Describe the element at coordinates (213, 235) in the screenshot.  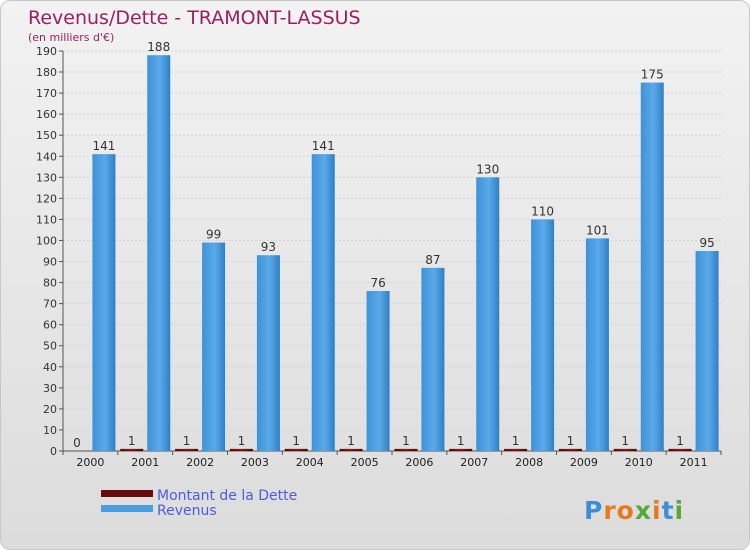
I see `data-label-revenus: 99` at that location.